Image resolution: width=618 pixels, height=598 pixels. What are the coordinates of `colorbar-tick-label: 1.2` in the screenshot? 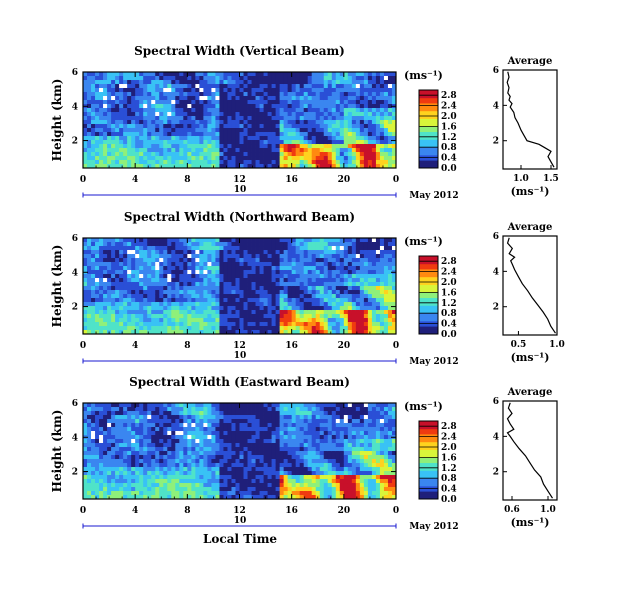 It's located at (449, 304).